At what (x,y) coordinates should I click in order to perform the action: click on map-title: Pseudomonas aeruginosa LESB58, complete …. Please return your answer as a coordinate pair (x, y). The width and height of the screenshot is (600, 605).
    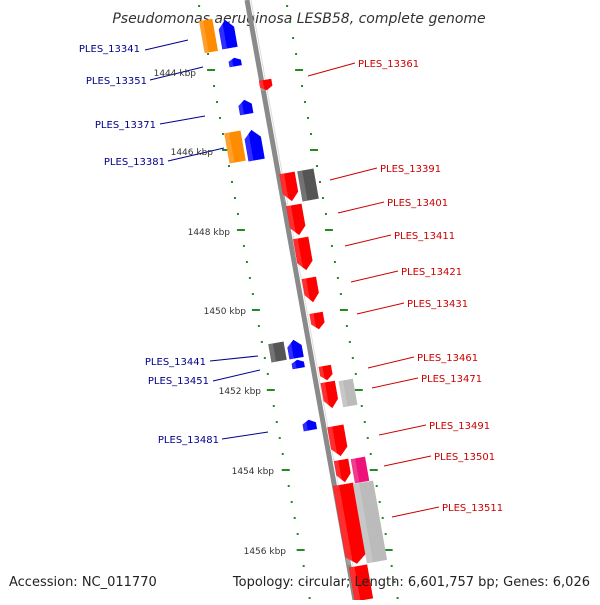
    Looking at the image, I should click on (298, 19).